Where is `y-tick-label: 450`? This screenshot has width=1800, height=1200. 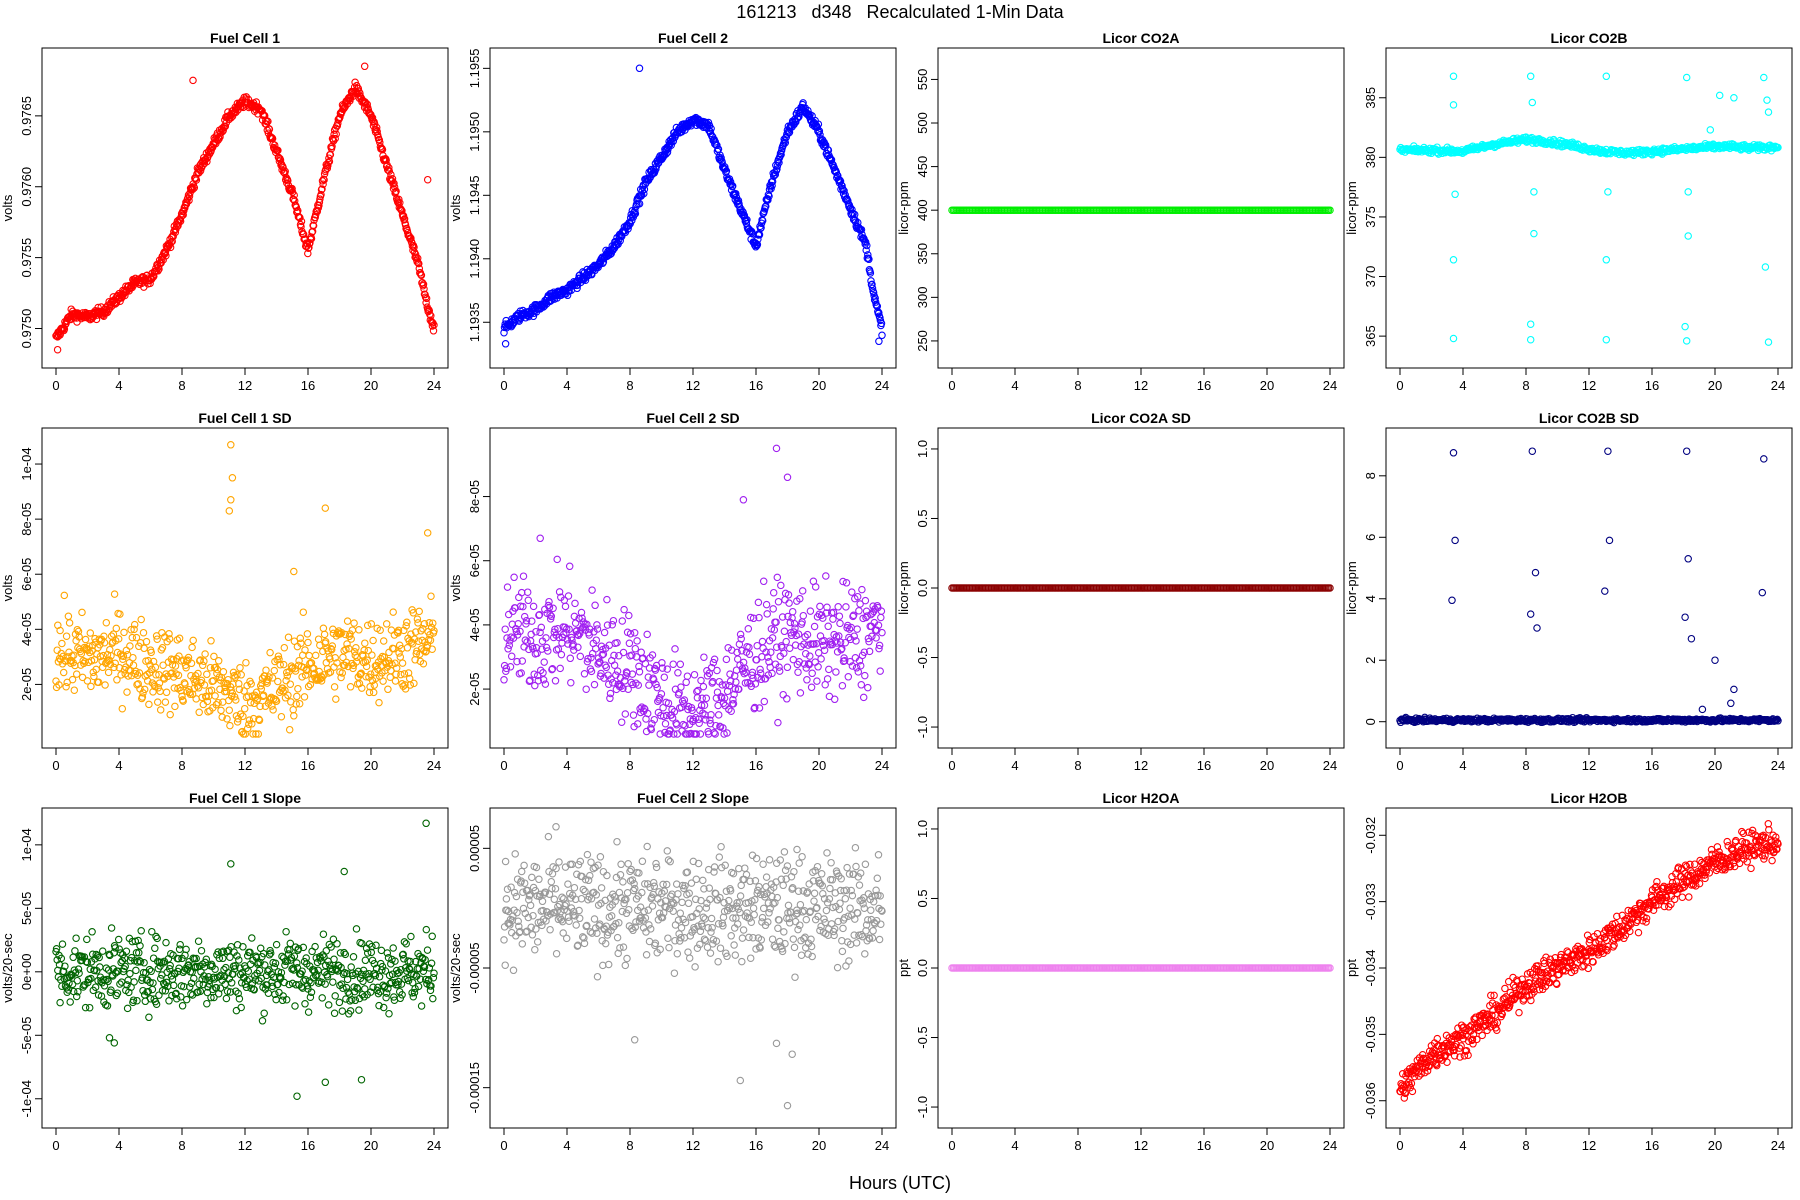
y-tick-label: 450 is located at coordinates (922, 167).